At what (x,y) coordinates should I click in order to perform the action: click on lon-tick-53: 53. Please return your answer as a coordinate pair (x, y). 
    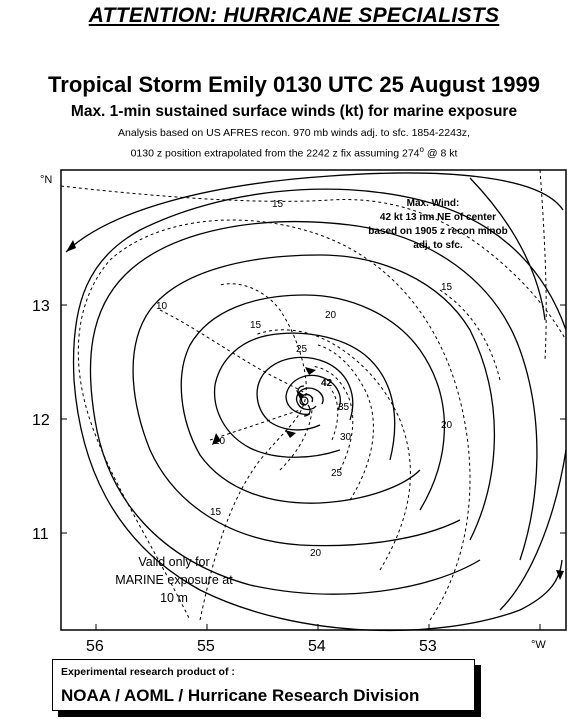
    Looking at the image, I should click on (428, 646).